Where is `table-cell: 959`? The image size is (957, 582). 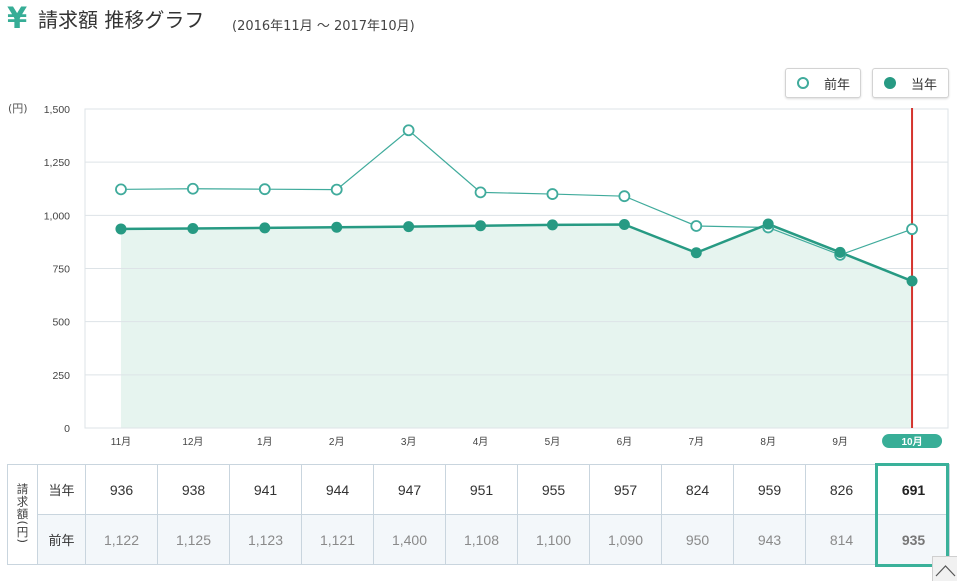 table-cell: 959 is located at coordinates (769, 489).